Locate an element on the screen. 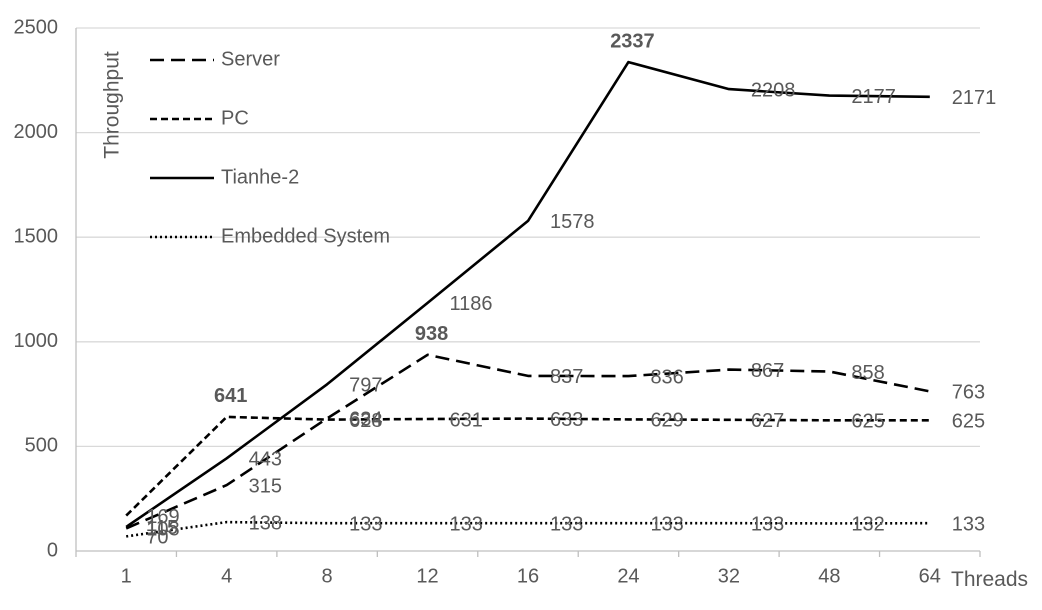  x-tick-label: 1 is located at coordinates (126, 576).